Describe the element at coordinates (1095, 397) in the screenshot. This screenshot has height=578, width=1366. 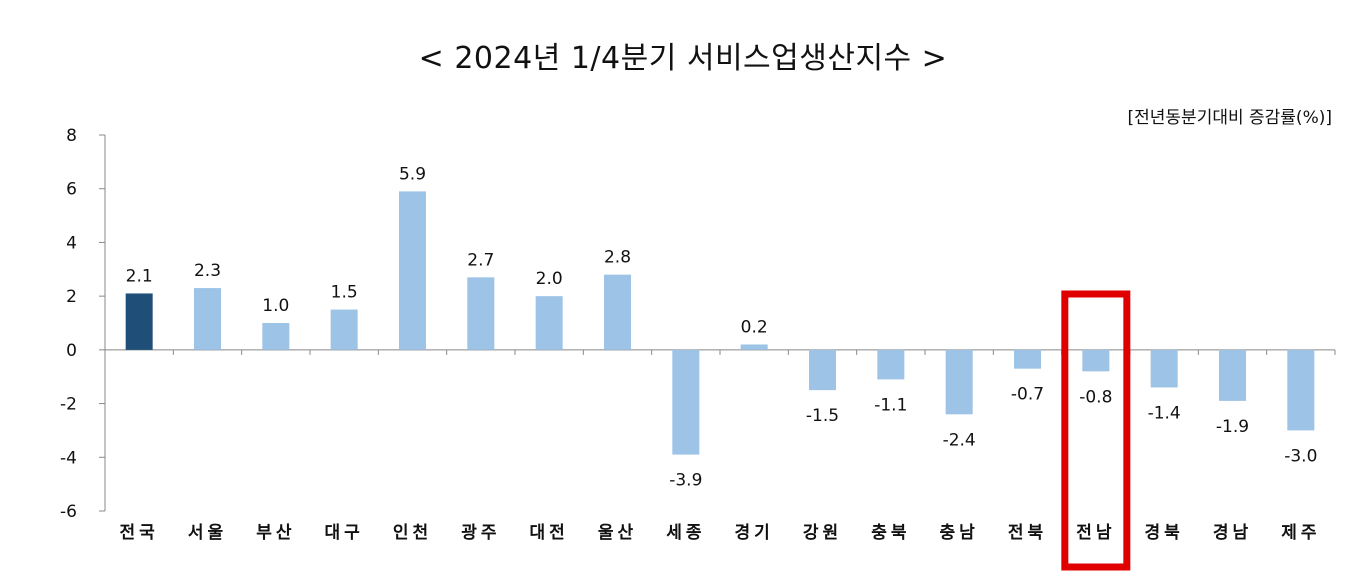
I see `data-label: -0.8` at that location.